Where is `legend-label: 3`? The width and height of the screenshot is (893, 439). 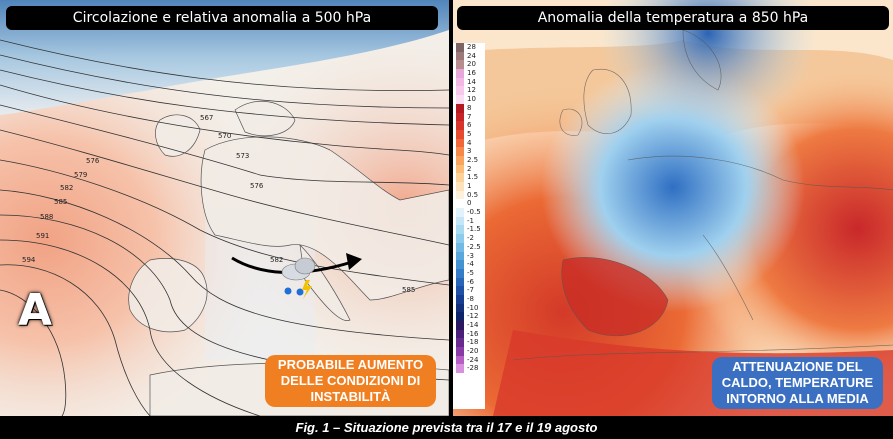
legend-label: 3 is located at coordinates (469, 151).